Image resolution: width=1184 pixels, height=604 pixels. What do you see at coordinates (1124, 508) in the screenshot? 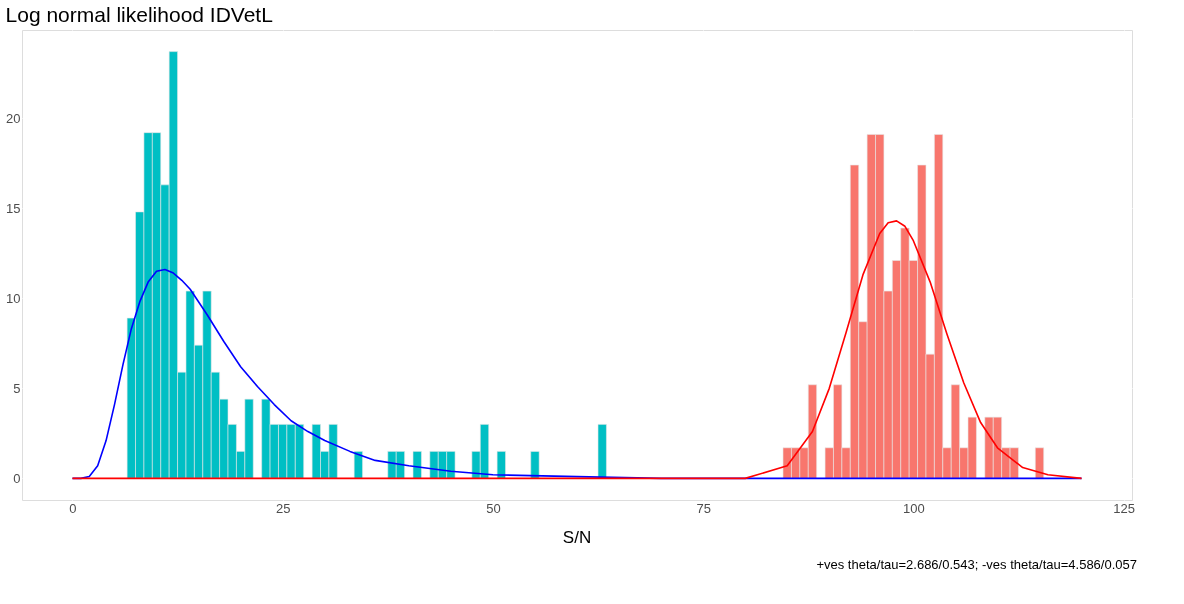
I see `x-tick-label: 125` at bounding box center [1124, 508].